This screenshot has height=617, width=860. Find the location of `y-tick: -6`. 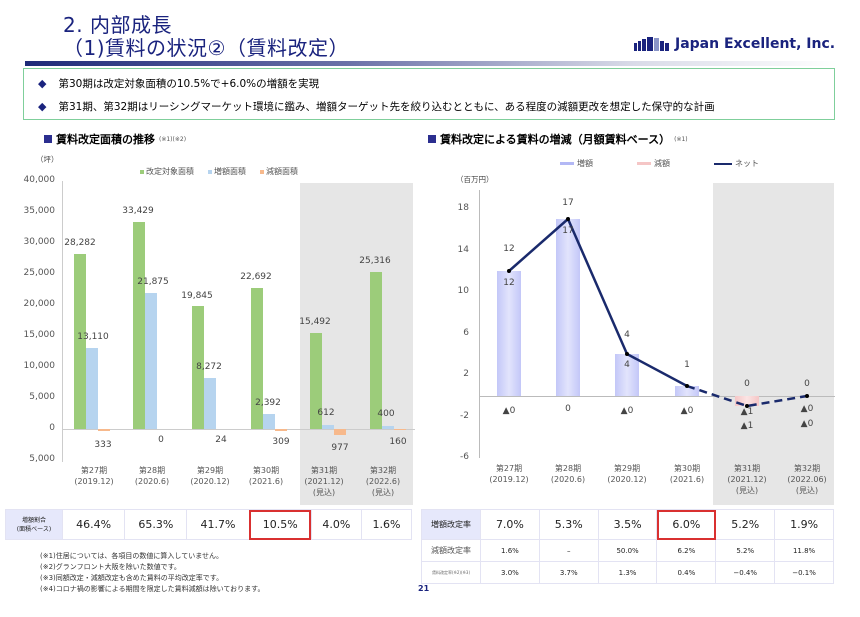

y-tick: -6 is located at coordinates (464, 457).